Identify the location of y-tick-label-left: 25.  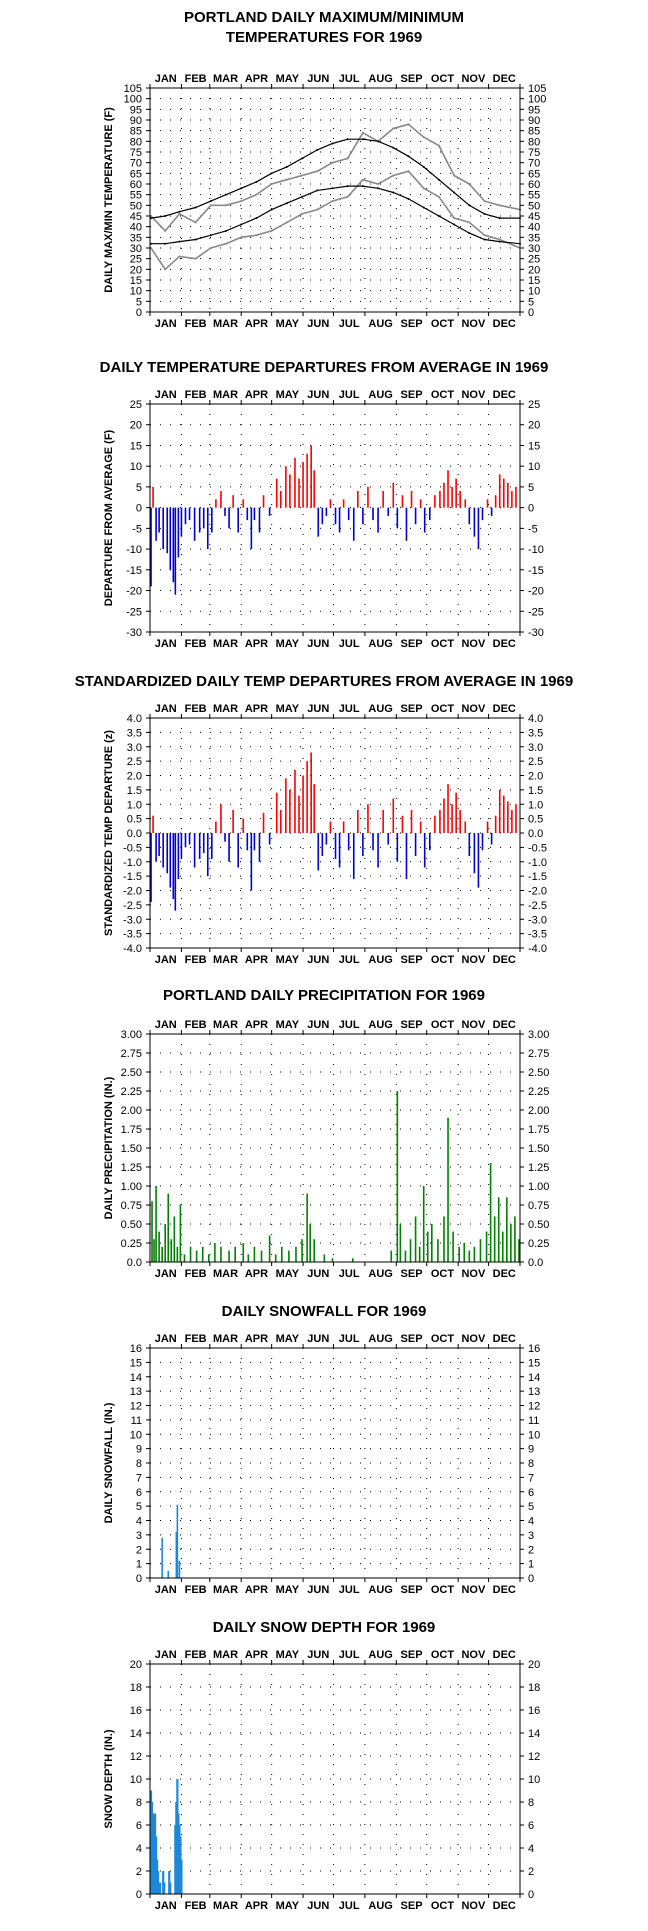
(136, 260).